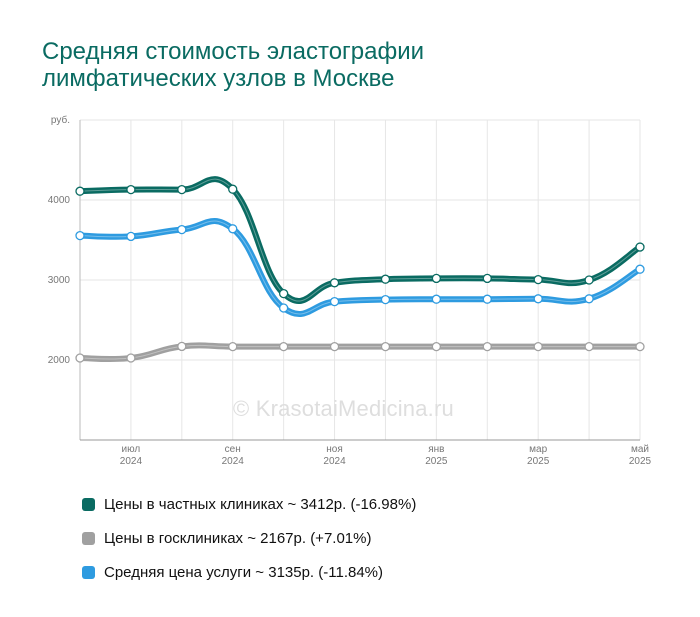  Describe the element at coordinates (244, 572) in the screenshot. I see `legend-label: Средняя цена услуги ~ 3135р. (-11.84%)` at that location.